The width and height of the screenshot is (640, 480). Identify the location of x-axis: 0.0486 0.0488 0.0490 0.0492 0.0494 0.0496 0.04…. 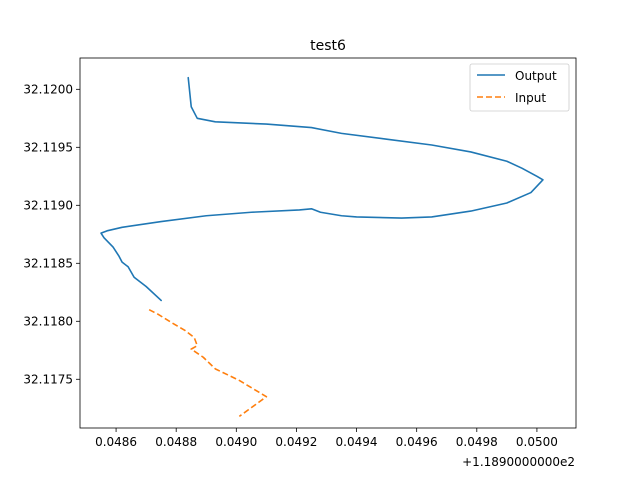
(326, 438).